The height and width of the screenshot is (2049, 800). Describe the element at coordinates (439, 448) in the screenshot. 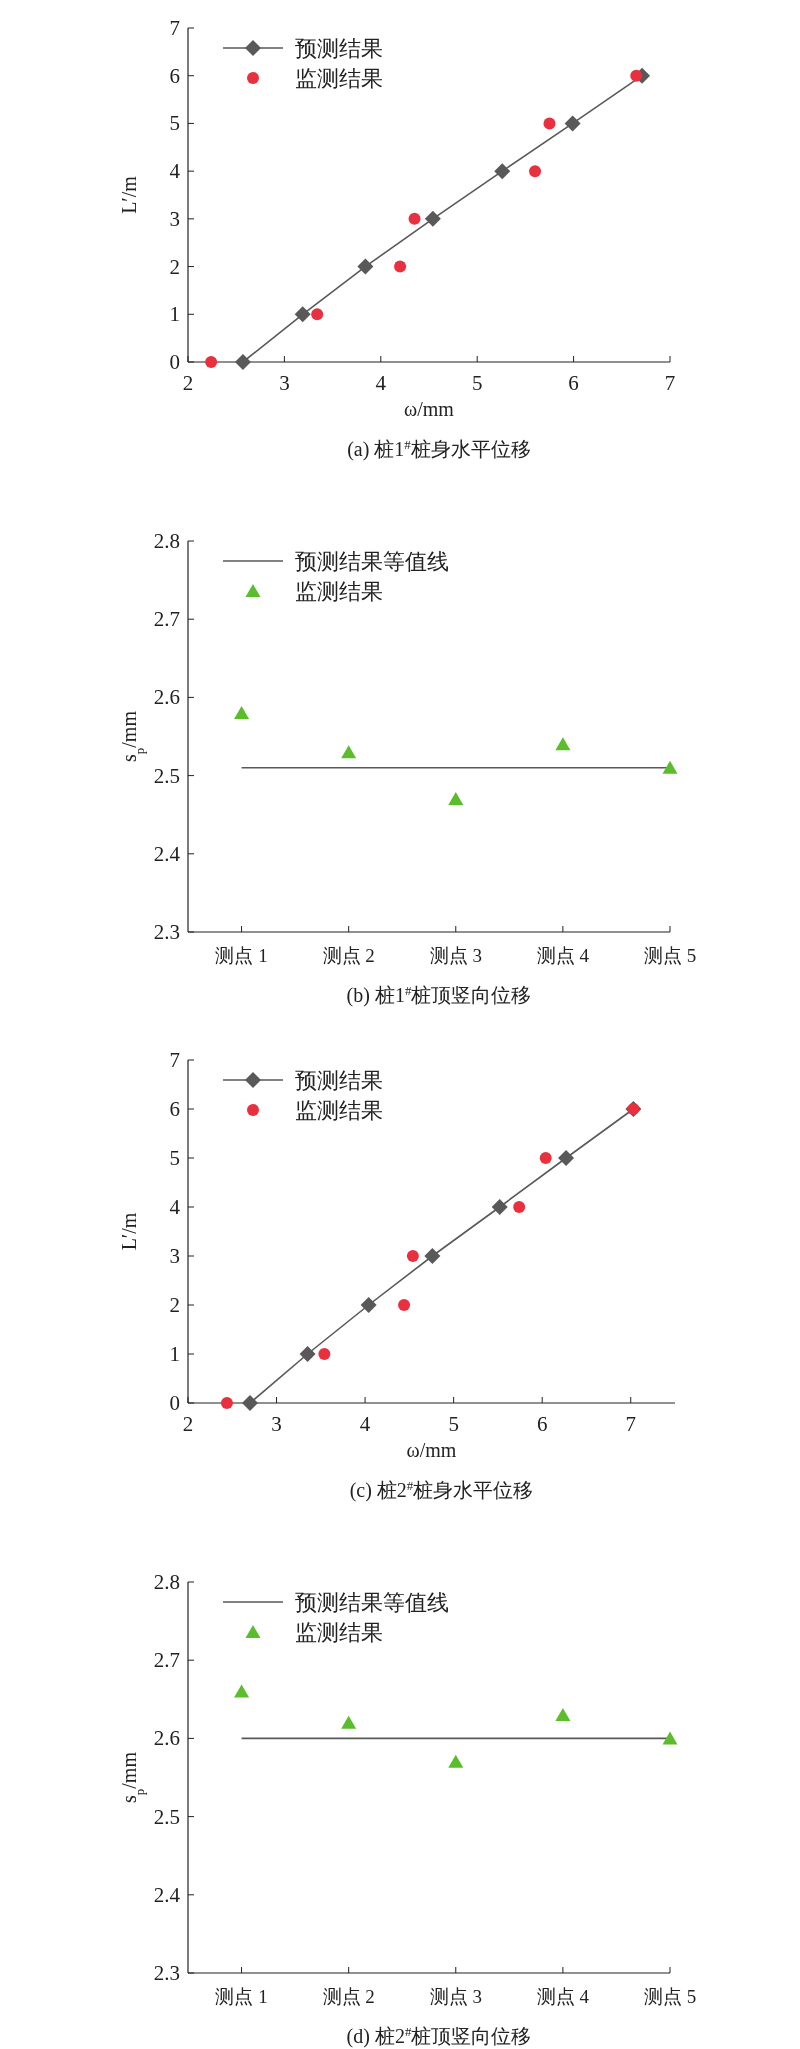

I see `text: (a) 桩1$^{#}$桩身水平位移` at that location.